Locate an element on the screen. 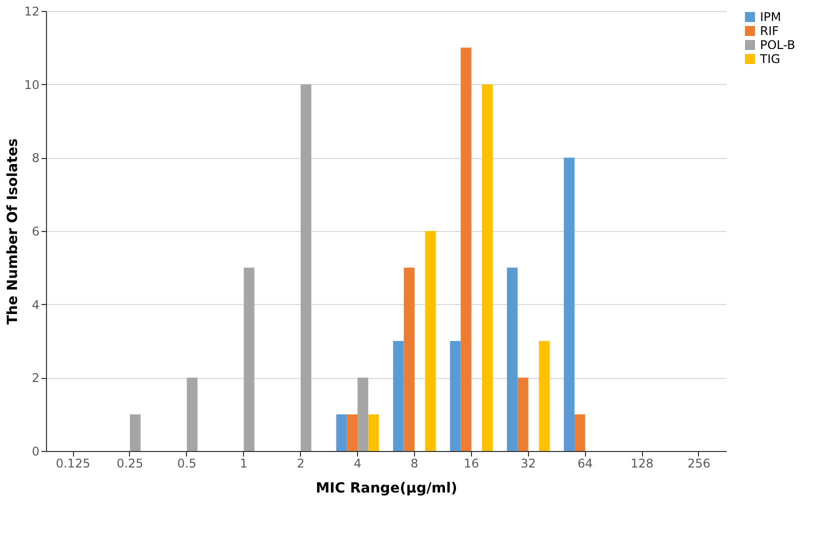 Image resolution: width=837 pixels, height=550 pixels. y-tick-label: 6 is located at coordinates (36, 231).